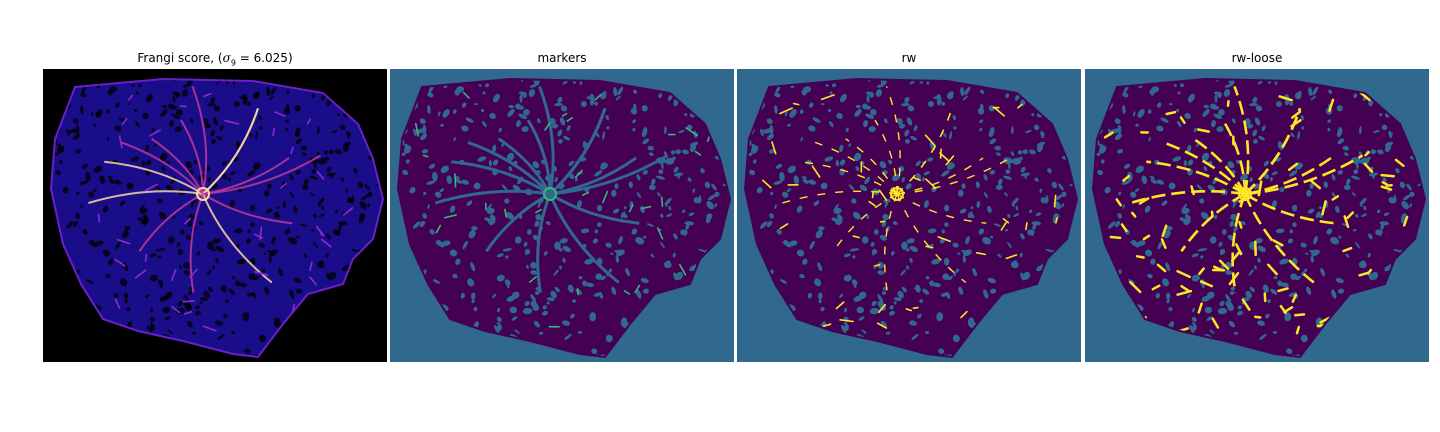 The height and width of the screenshot is (432, 1440). What do you see at coordinates (264, 58) in the screenshot?
I see `title-suffix: = 6.025)` at bounding box center [264, 58].